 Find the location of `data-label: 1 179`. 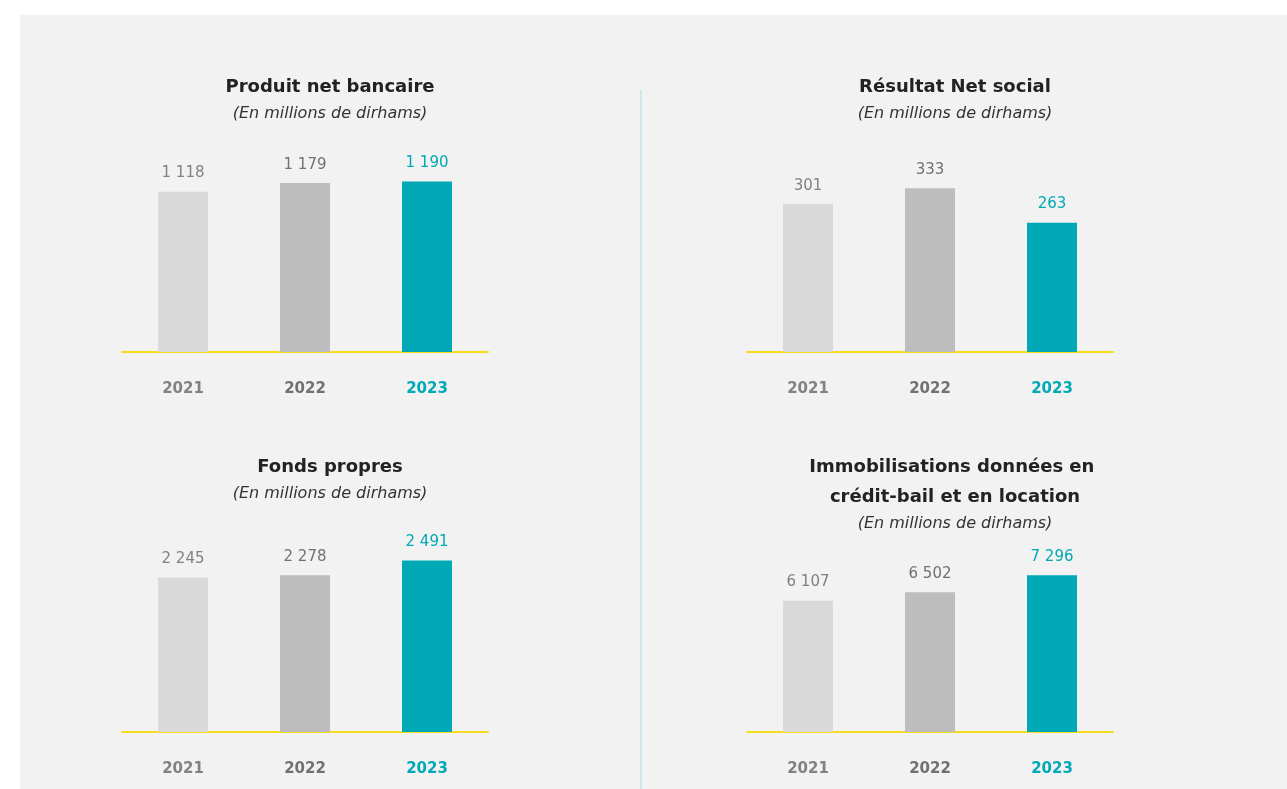

data-label: 1 179 is located at coordinates (305, 163).